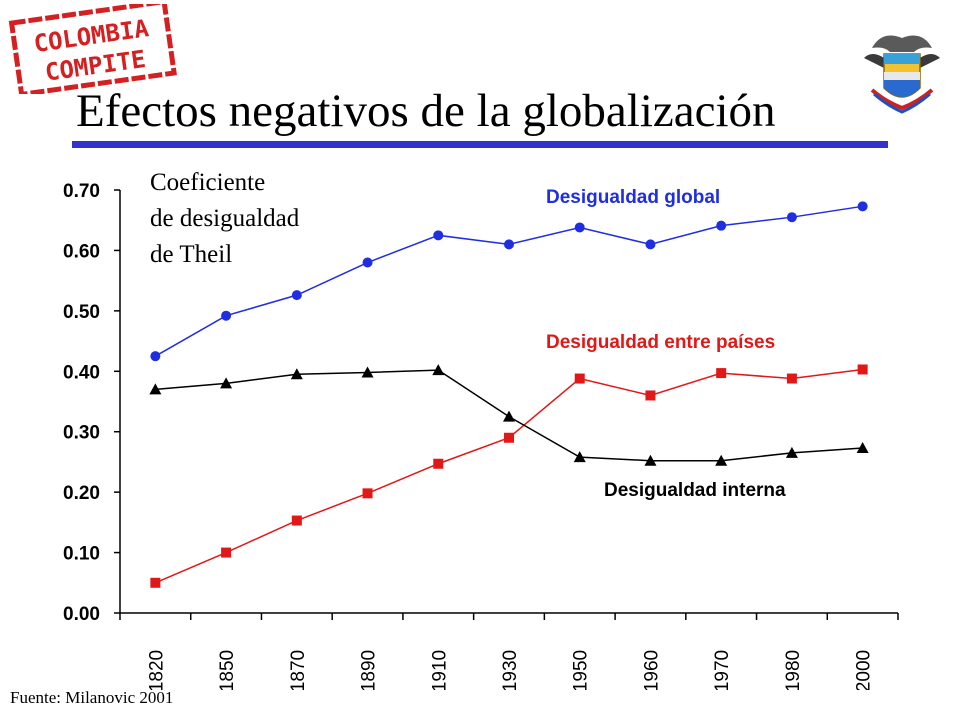 This screenshot has height=720, width=960. I want to click on y-tick-label: 0.00, so click(81, 614).